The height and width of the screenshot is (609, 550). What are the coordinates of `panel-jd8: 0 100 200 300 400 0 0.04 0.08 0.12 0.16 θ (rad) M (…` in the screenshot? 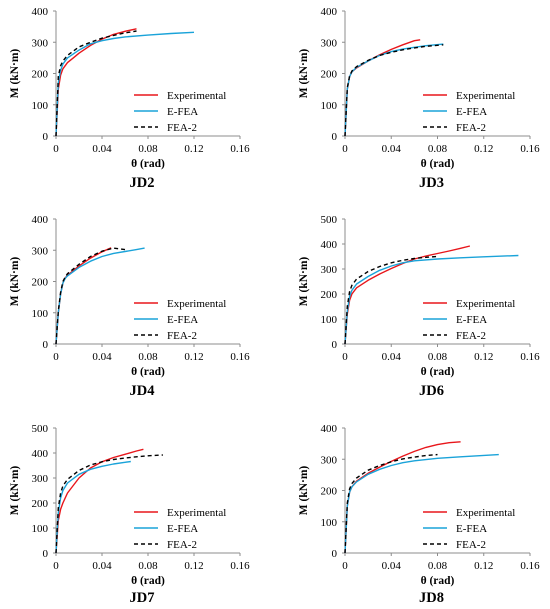 It's located at (419, 514).